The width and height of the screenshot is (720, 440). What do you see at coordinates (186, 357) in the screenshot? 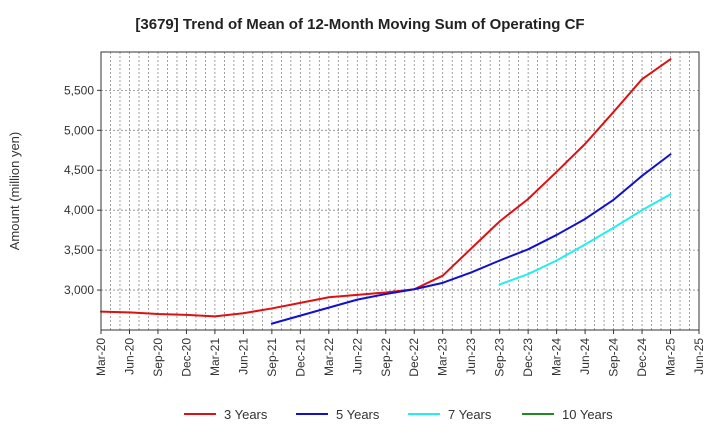
I see `x-tick-label: Dec-20` at bounding box center [186, 357].